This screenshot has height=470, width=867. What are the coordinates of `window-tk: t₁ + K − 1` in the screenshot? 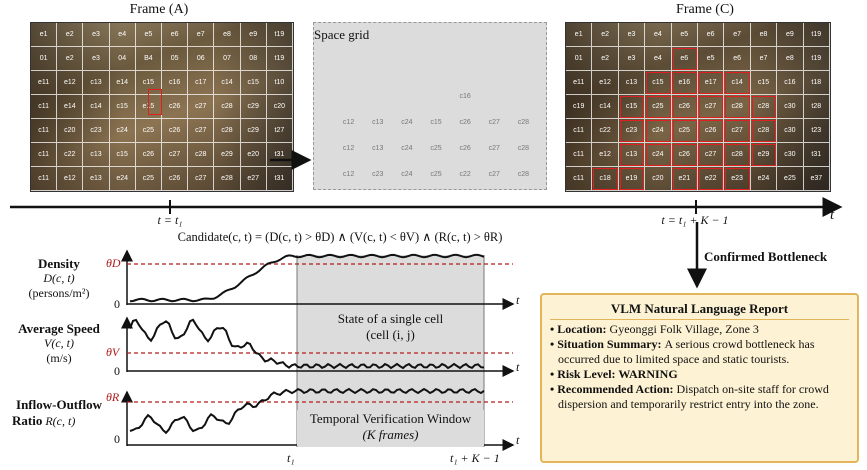 It's located at (475, 458).